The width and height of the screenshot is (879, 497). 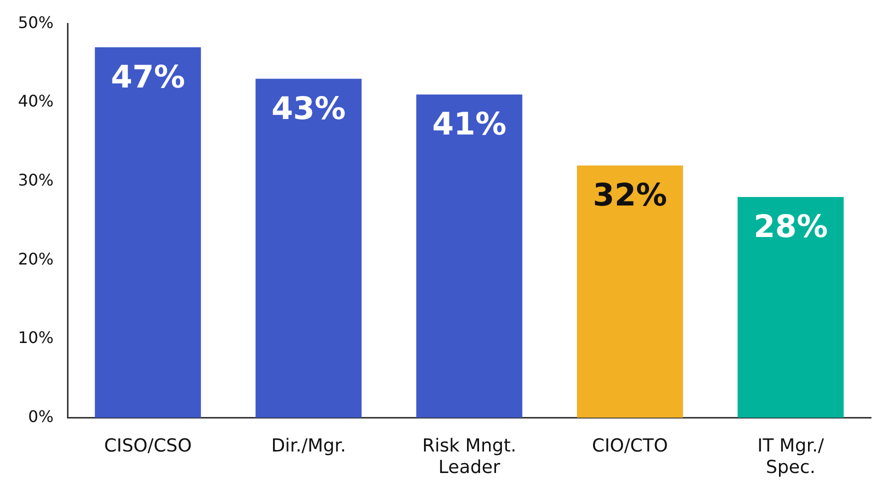 I want to click on data-label: 43%, so click(x=308, y=108).